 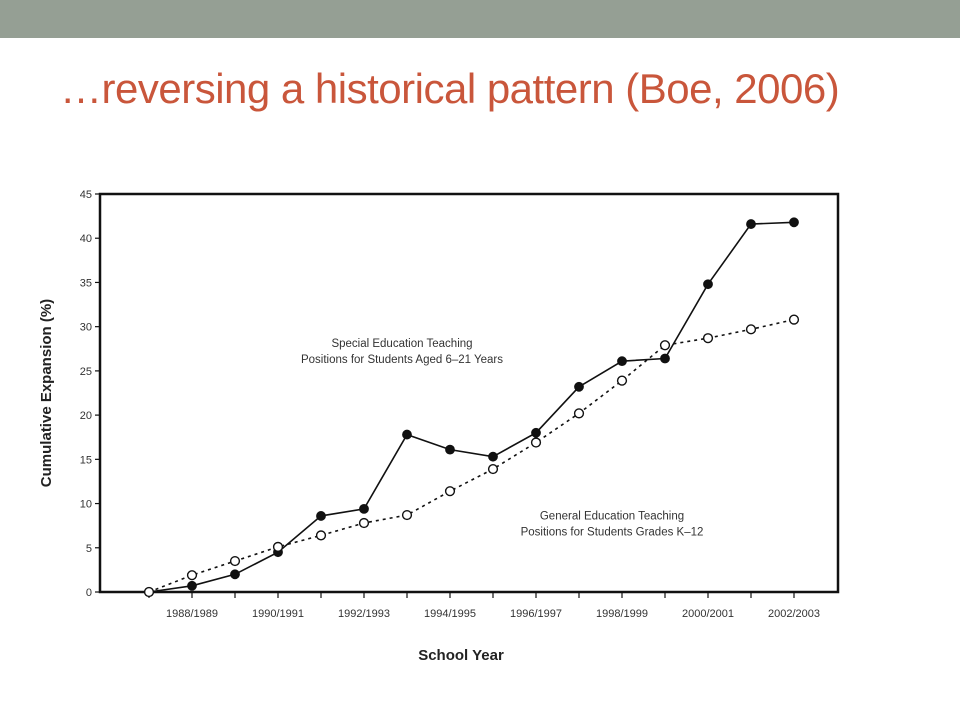 What do you see at coordinates (192, 614) in the screenshot?
I see `x-tick-label: 1988/1989` at bounding box center [192, 614].